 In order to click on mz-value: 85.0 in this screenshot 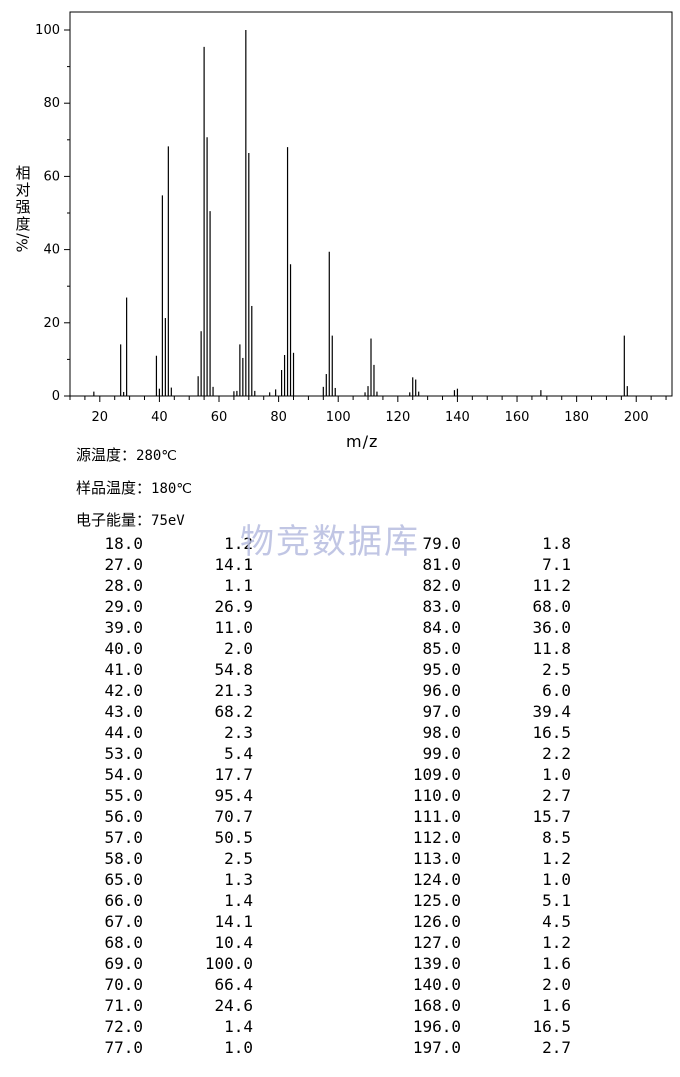, I will do `click(441, 648)`.